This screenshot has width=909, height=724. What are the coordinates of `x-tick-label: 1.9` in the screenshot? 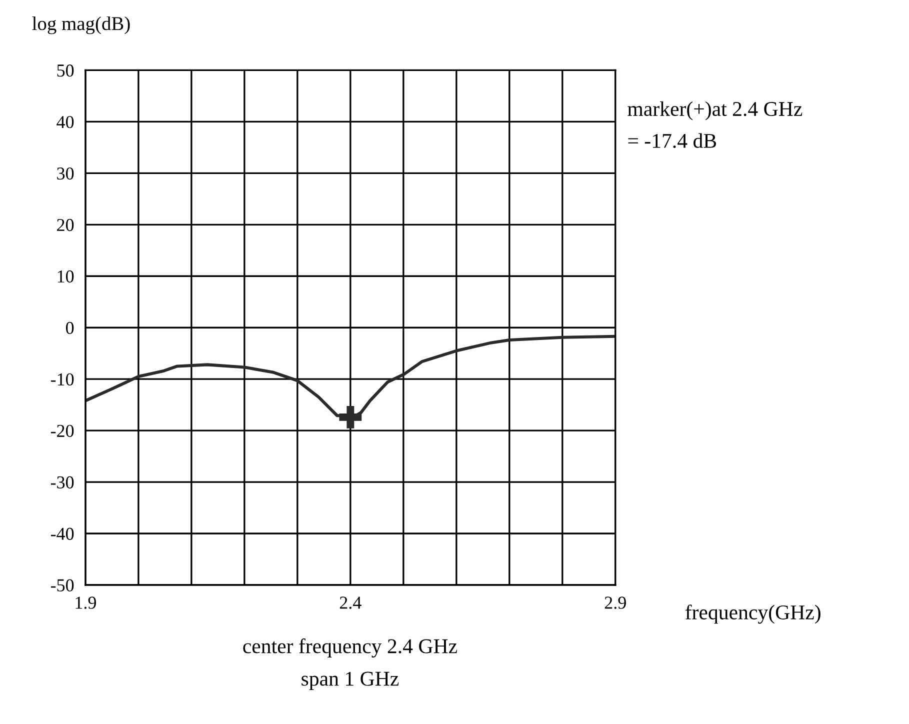 It's located at (86, 602).